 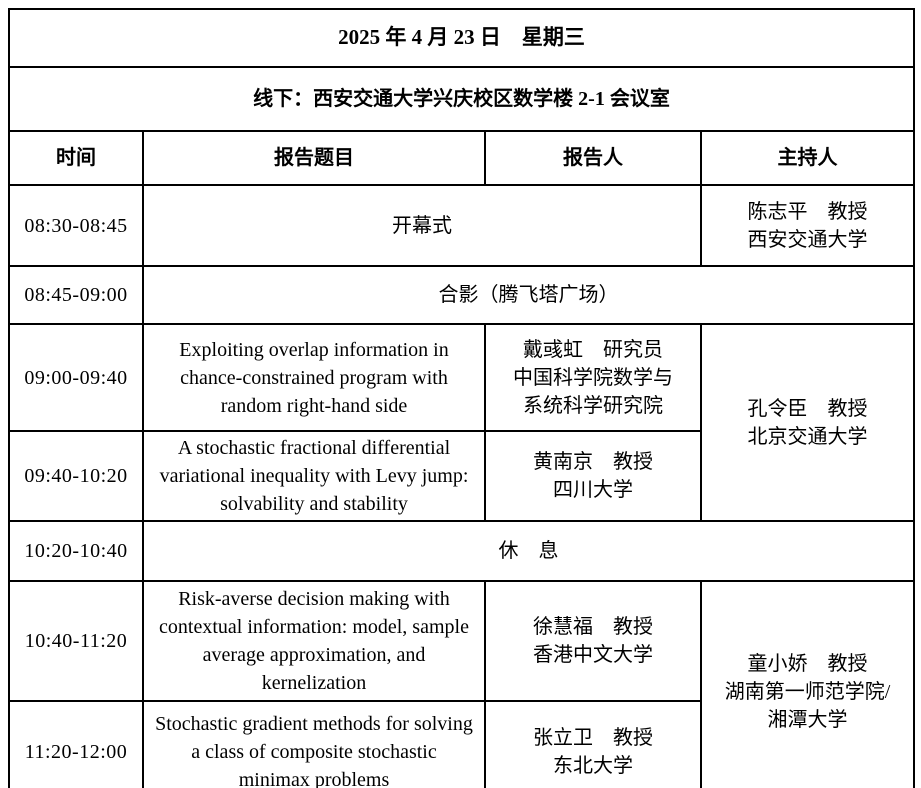 What do you see at coordinates (76, 295) in the screenshot?
I see `time-cell: 08:45-09:00` at bounding box center [76, 295].